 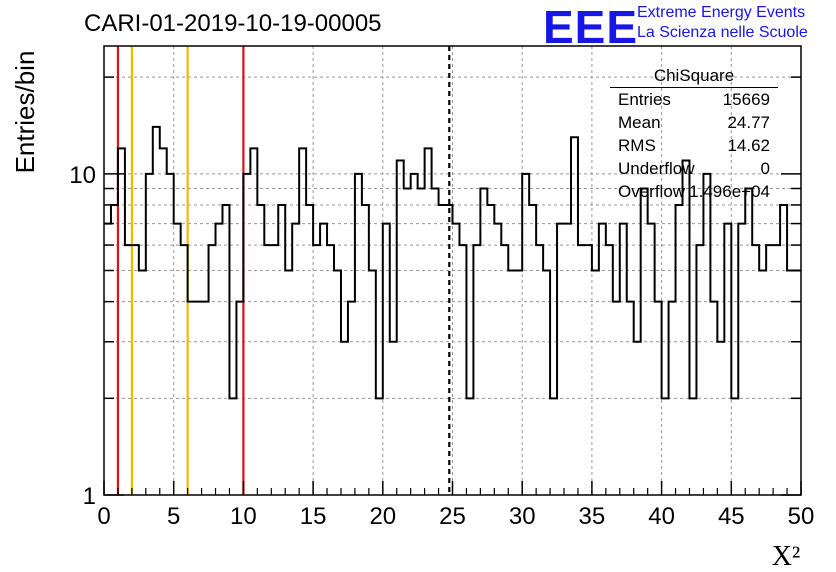 I want to click on stats-value: 0, so click(x=765, y=168).